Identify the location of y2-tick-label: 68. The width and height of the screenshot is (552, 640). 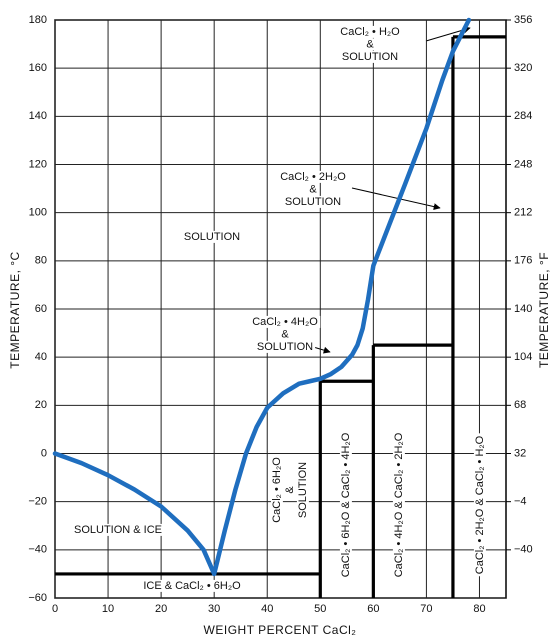
(520, 405).